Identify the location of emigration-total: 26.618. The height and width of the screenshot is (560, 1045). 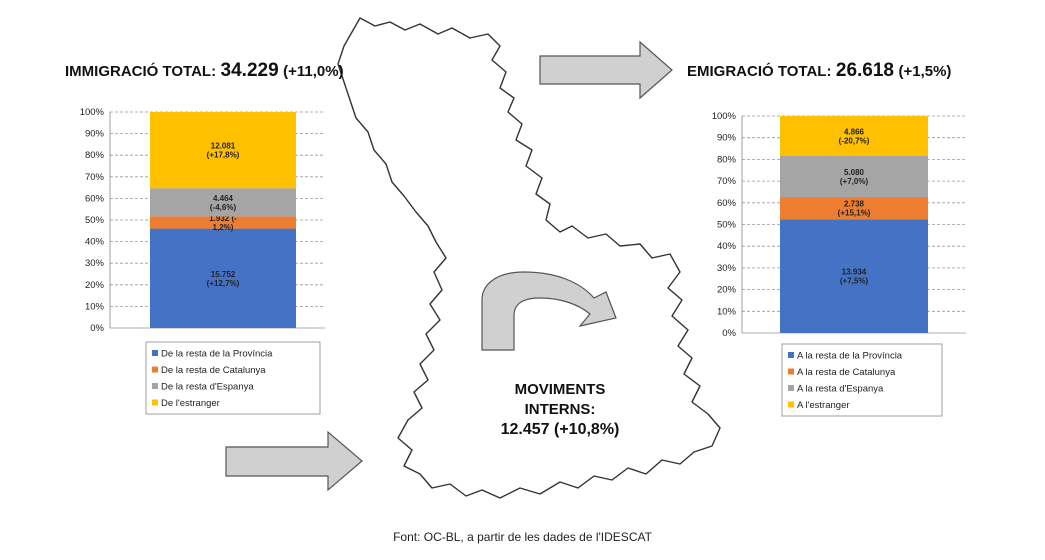
(865, 70).